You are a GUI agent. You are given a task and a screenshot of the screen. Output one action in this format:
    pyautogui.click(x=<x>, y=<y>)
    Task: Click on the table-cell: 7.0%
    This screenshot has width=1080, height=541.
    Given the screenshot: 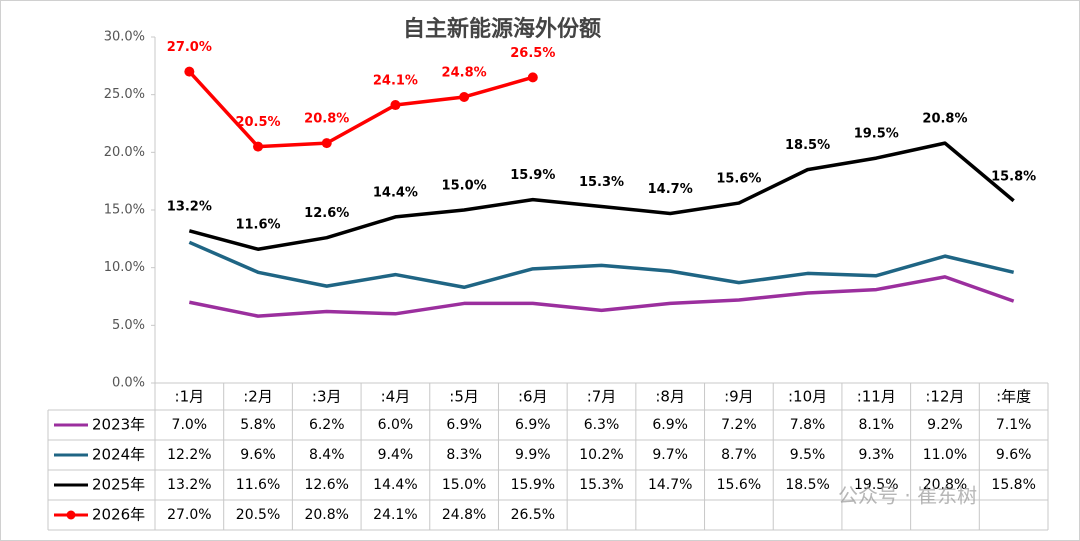 What is the action you would take?
    pyautogui.click(x=190, y=425)
    